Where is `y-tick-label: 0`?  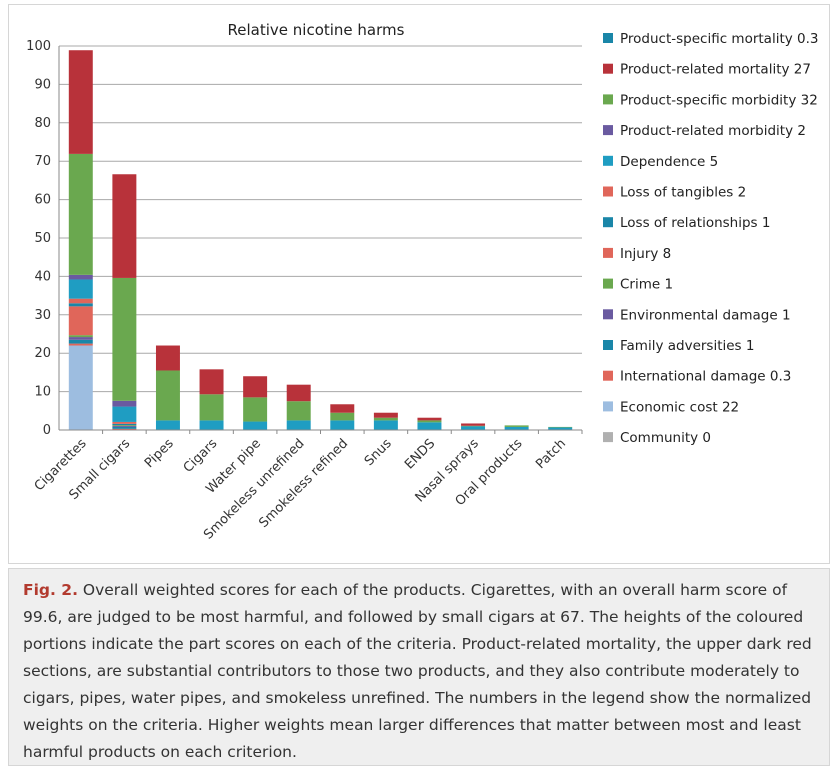 y-tick-label: 0 is located at coordinates (47, 430).